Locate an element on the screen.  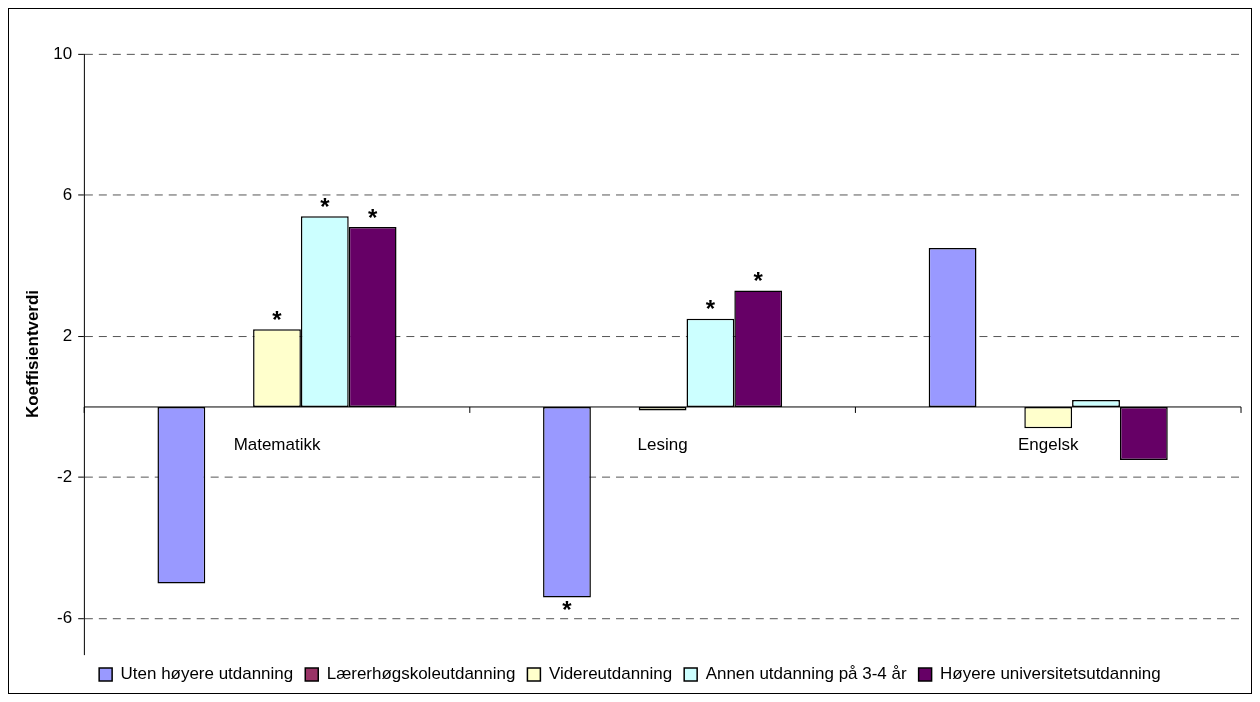
y-tick-label: -6 is located at coordinates (65, 618).